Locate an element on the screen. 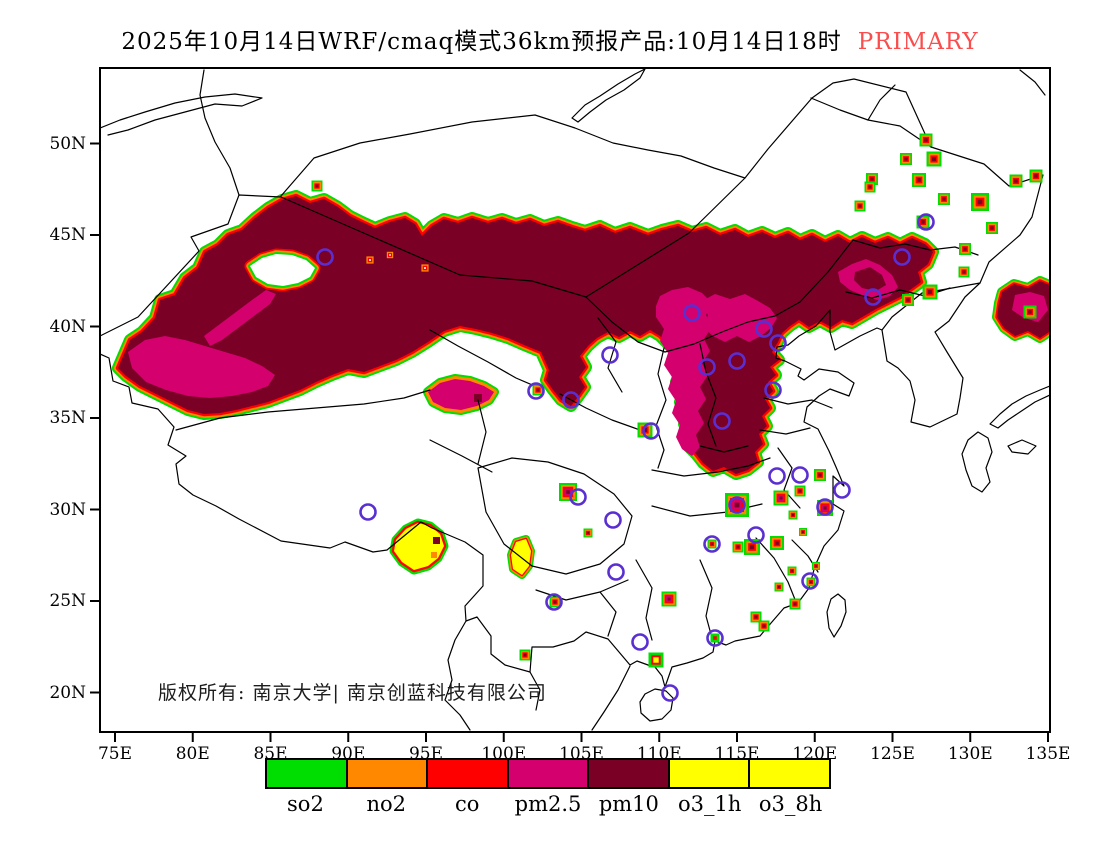  lat-tick-label: 35N is located at coordinates (67, 418).